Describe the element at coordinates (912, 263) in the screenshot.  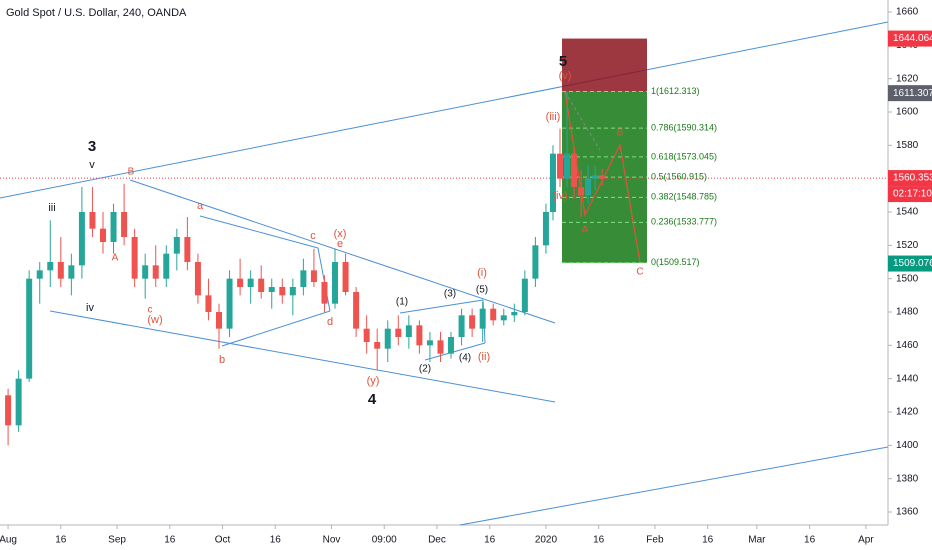
I see `price-tag-label: 1509.076` at that location.